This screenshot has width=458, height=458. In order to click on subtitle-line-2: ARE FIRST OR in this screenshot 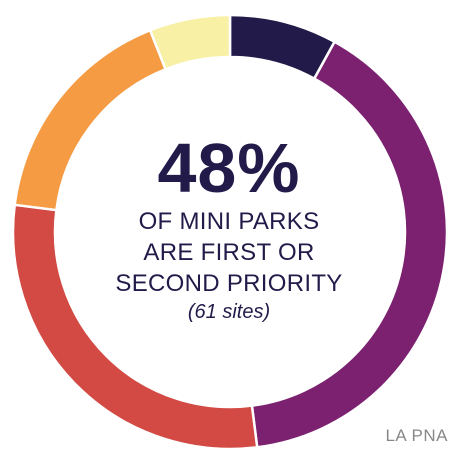, I will do `click(229, 252)`.